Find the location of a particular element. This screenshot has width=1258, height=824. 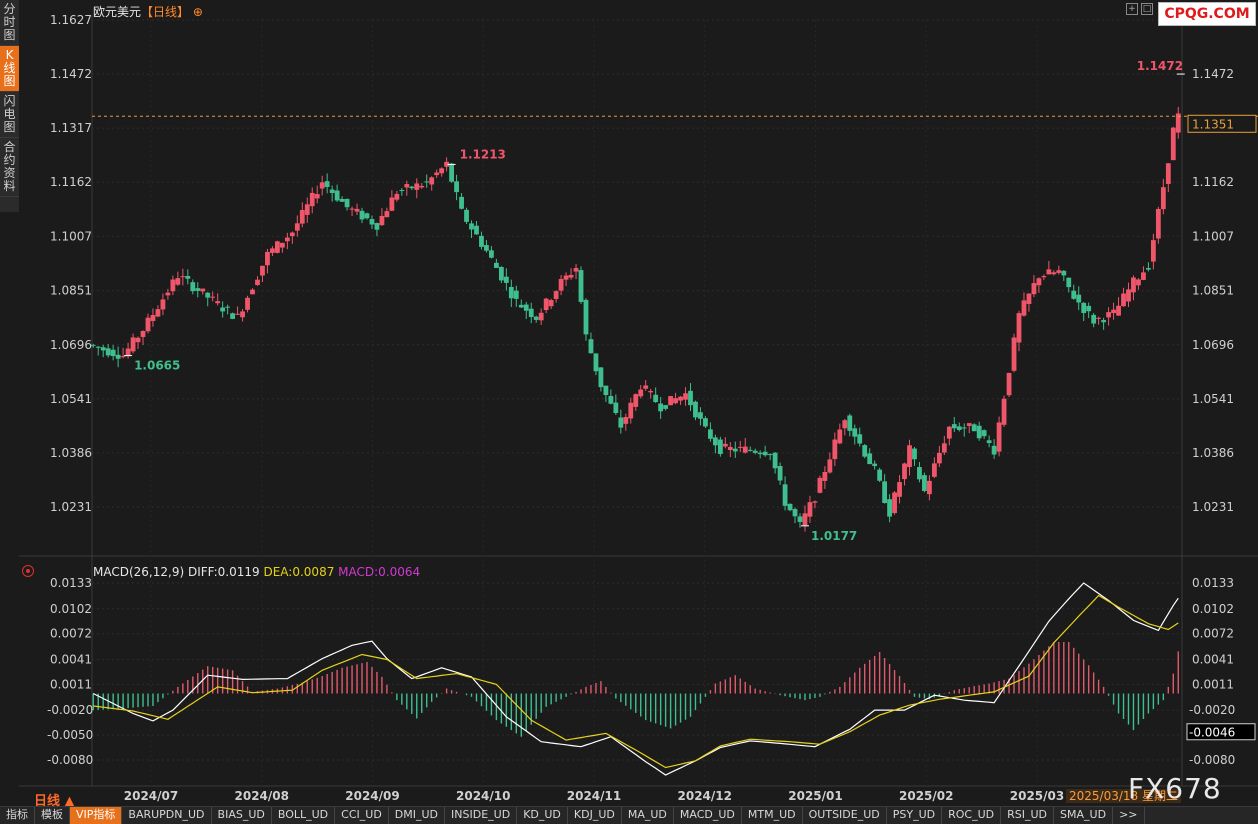

tab-1: 模板 is located at coordinates (52, 815).